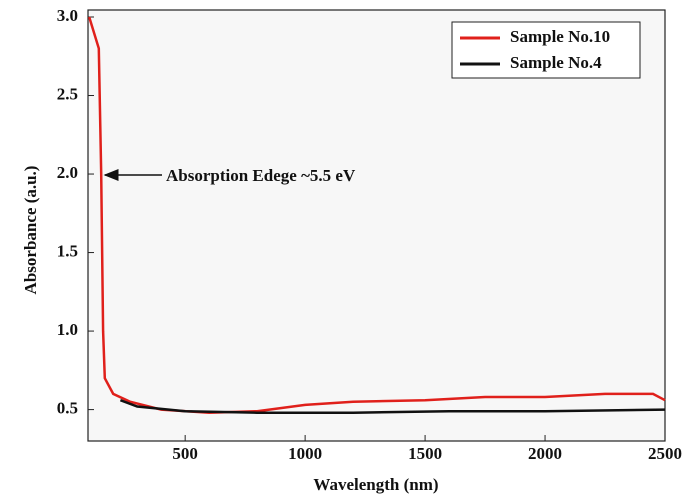  What do you see at coordinates (665, 453) in the screenshot?
I see `x-tick-label: 2500` at bounding box center [665, 453].